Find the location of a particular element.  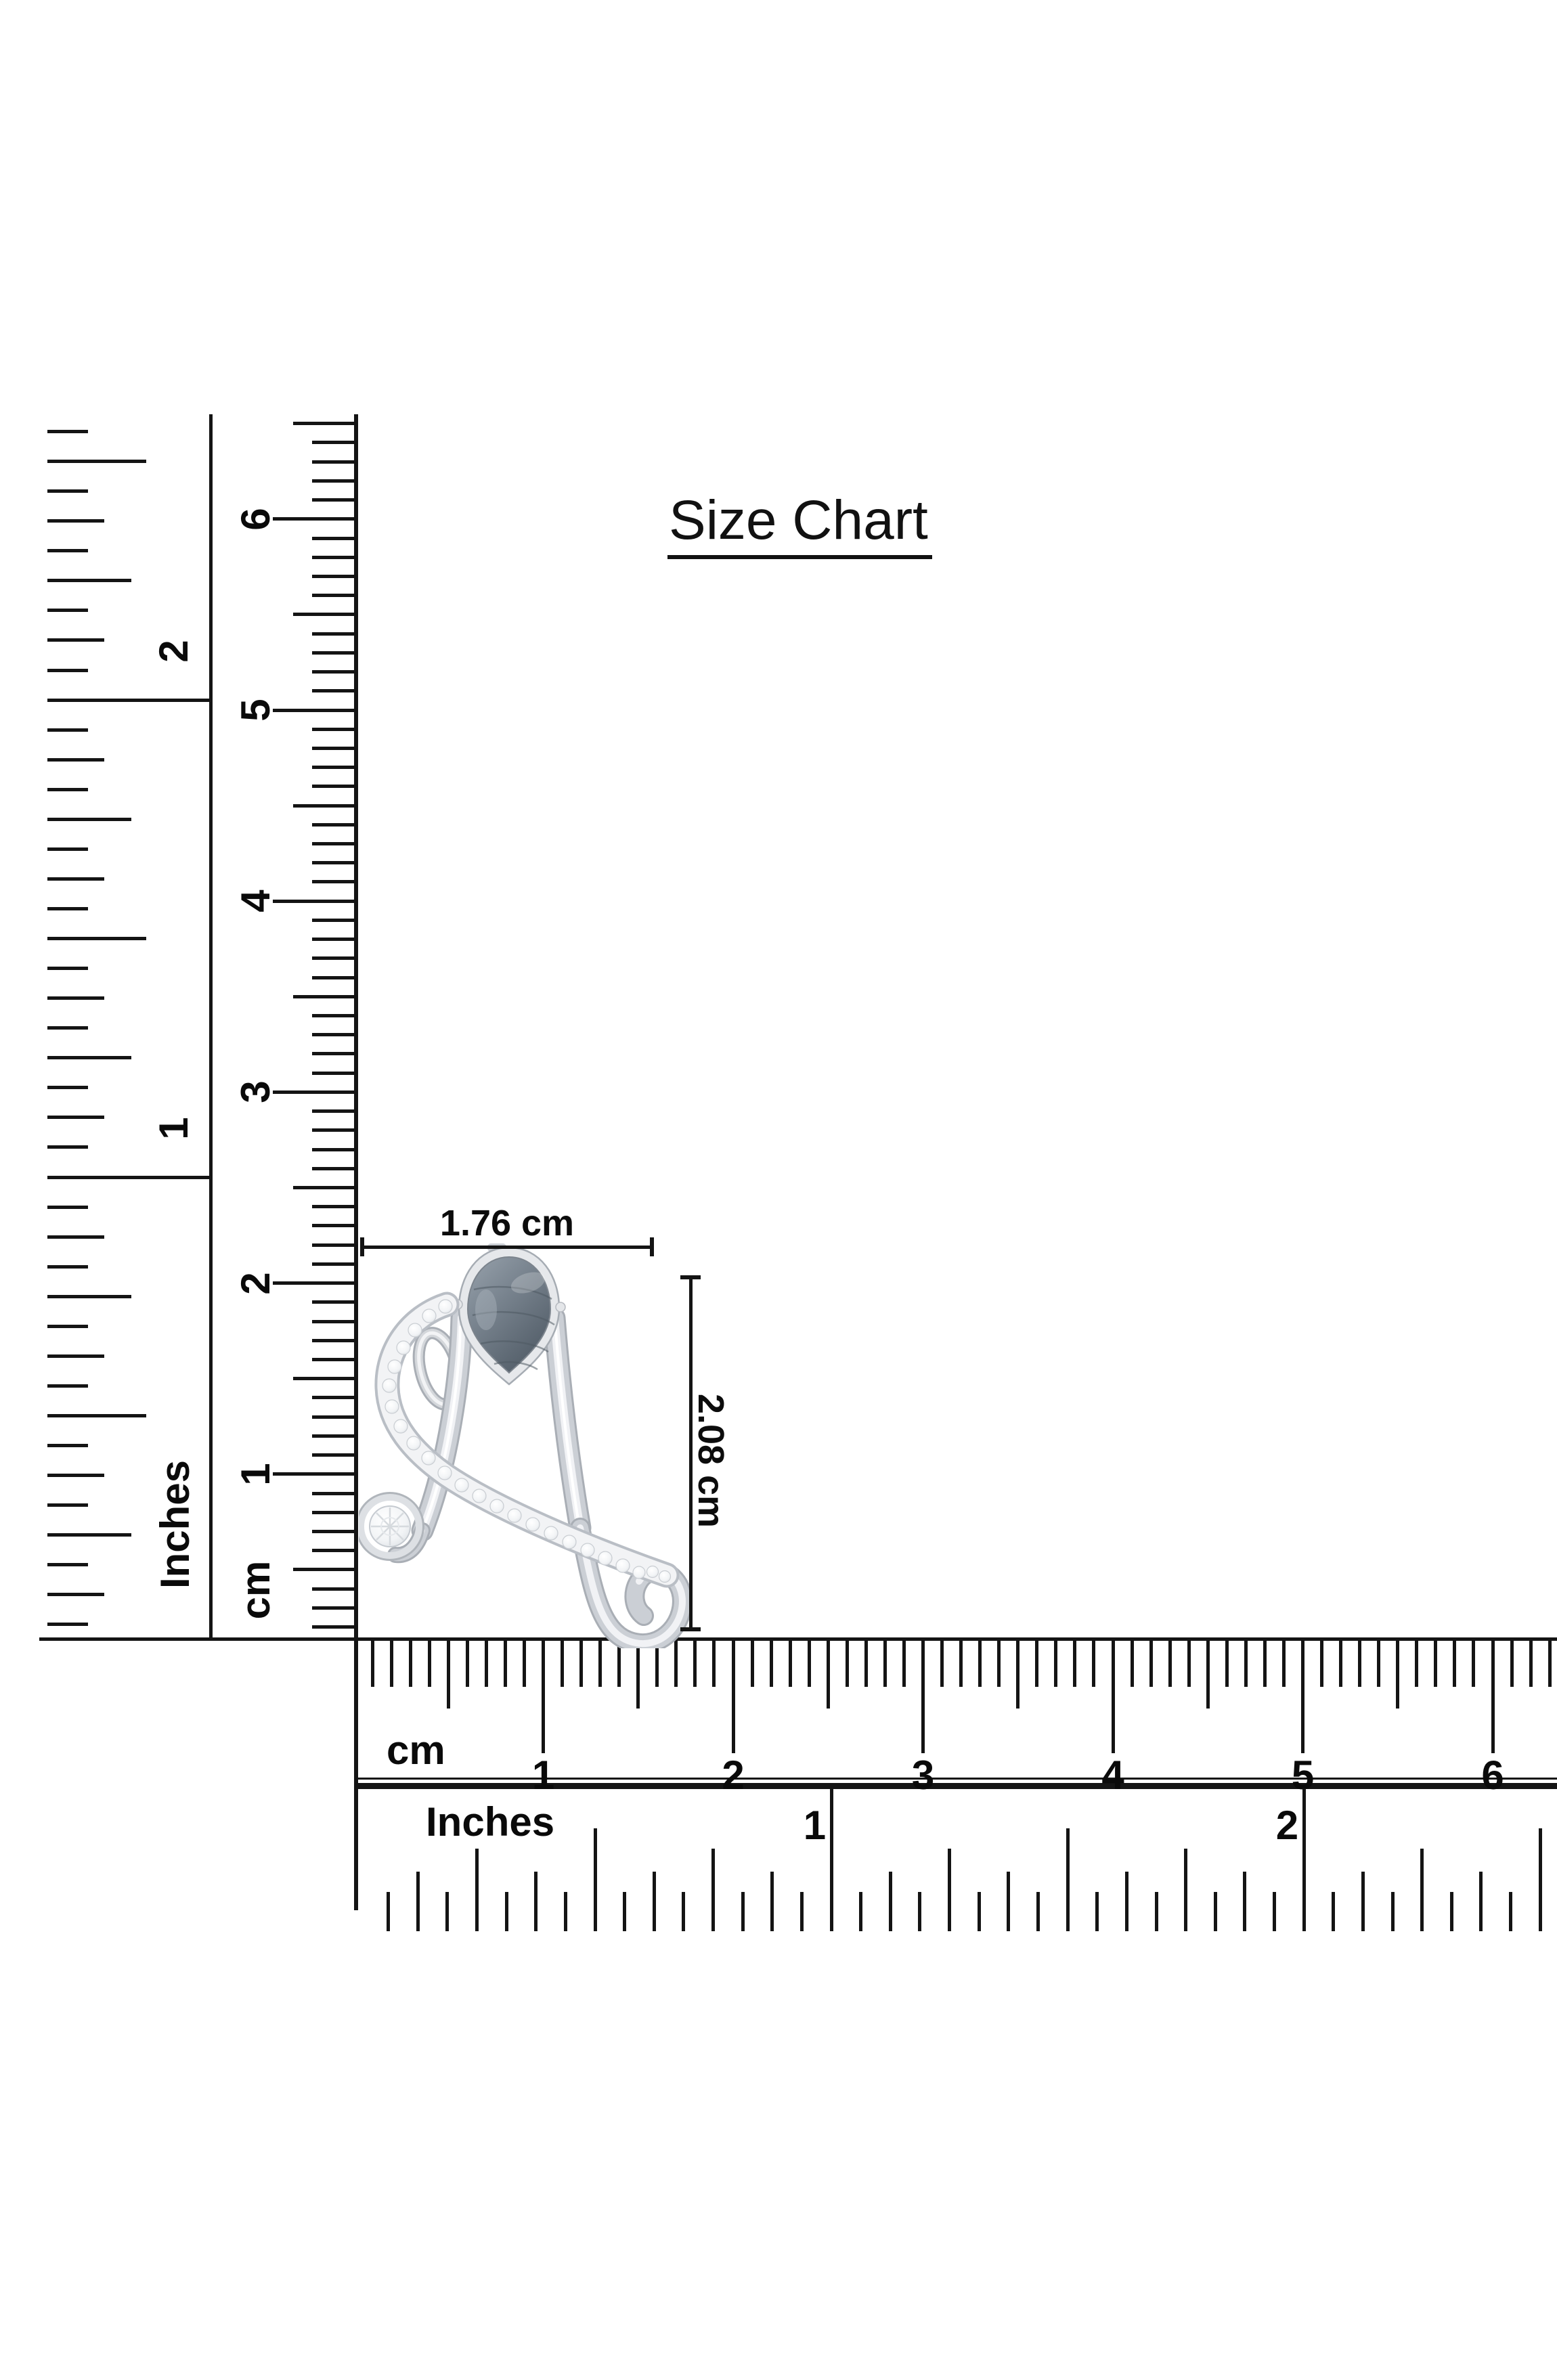

width-dimension-left-cap is located at coordinates (362, 1246).